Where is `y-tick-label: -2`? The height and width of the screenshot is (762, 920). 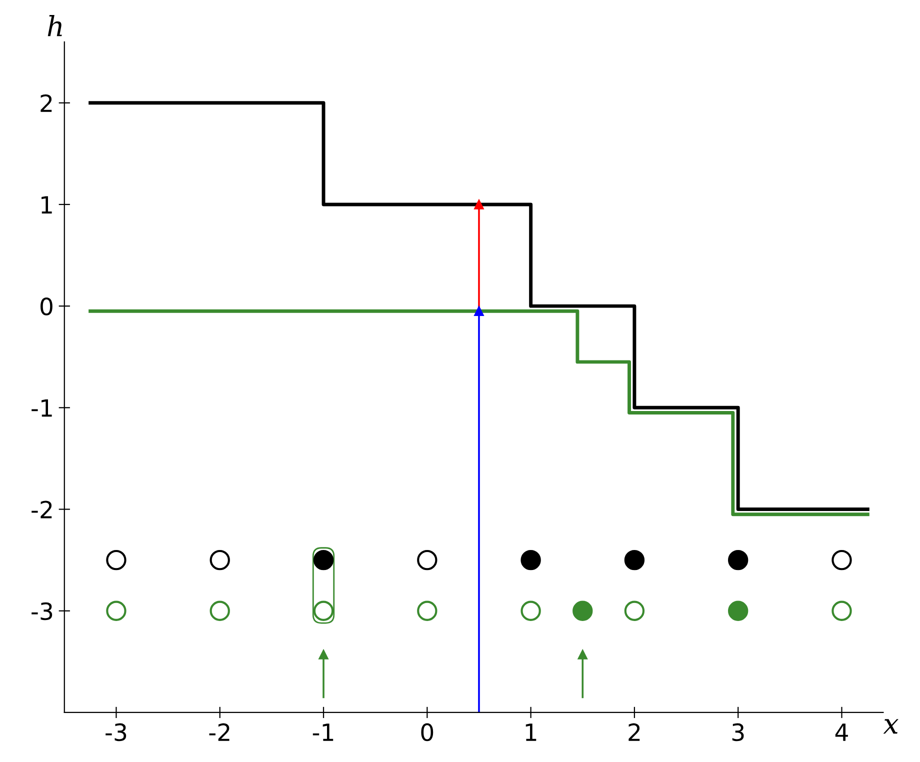
y-tick-label: -2 is located at coordinates (42, 509).